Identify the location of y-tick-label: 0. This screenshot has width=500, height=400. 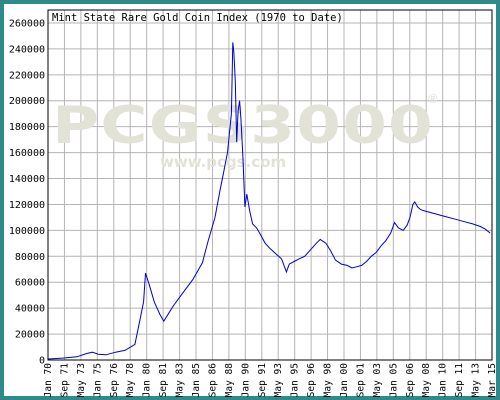
(42, 361).